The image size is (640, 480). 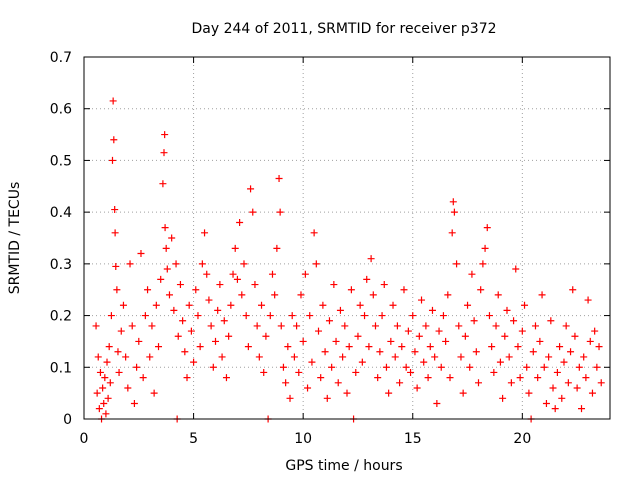 What do you see at coordinates (61, 317) in the screenshot?
I see `y-tick-label: 0.2` at bounding box center [61, 317].